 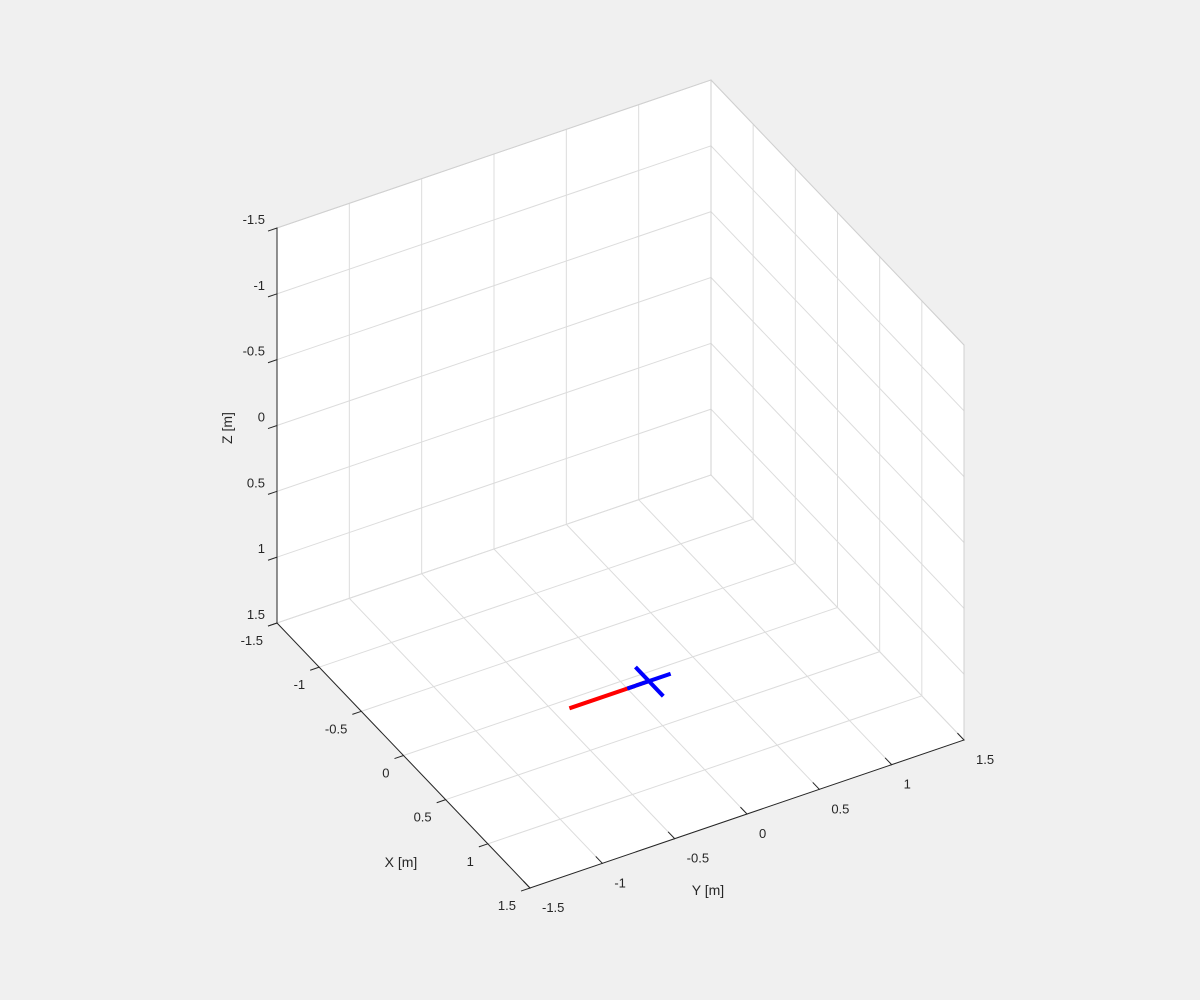 What do you see at coordinates (507, 905) in the screenshot?
I see `x-tick-label: 1.5` at bounding box center [507, 905].